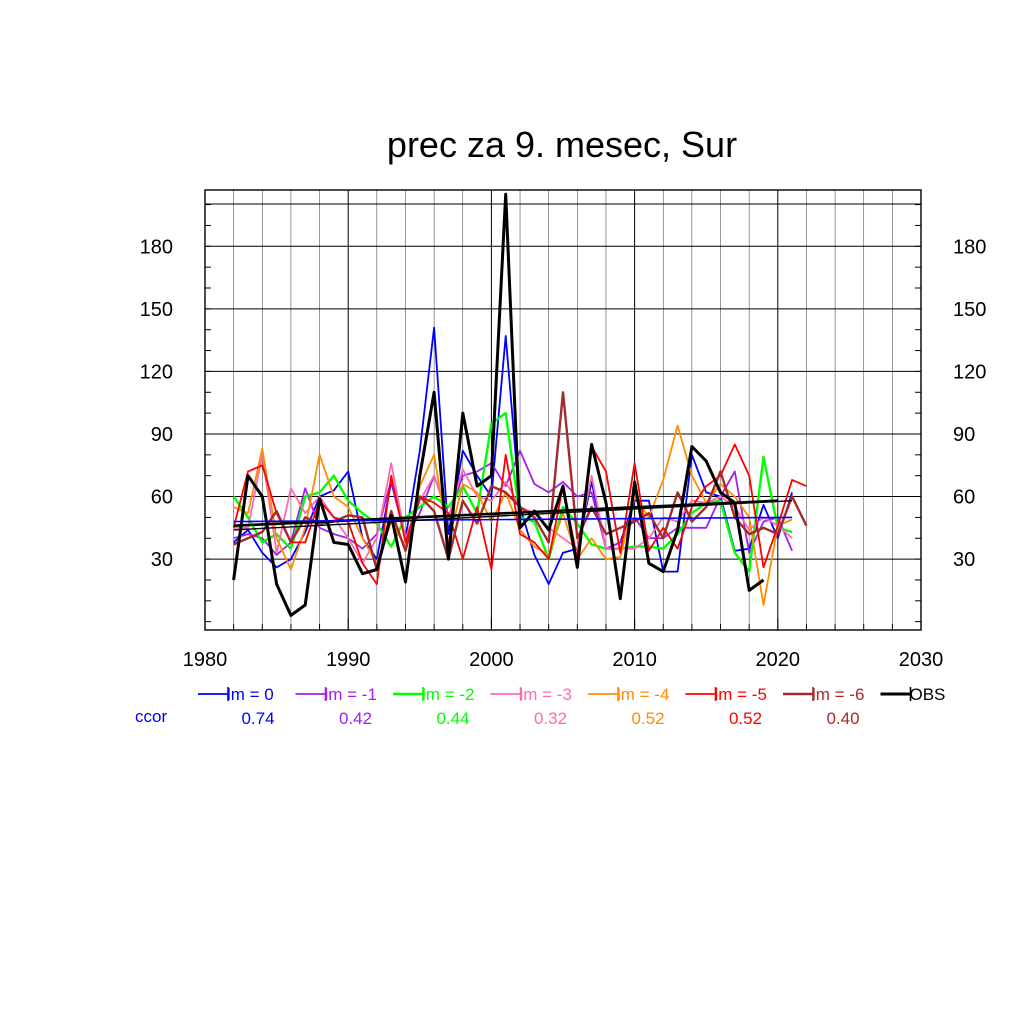 This screenshot has width=1024, height=1024. What do you see at coordinates (156, 310) in the screenshot?
I see `y-tick-label-left: 150` at bounding box center [156, 310].